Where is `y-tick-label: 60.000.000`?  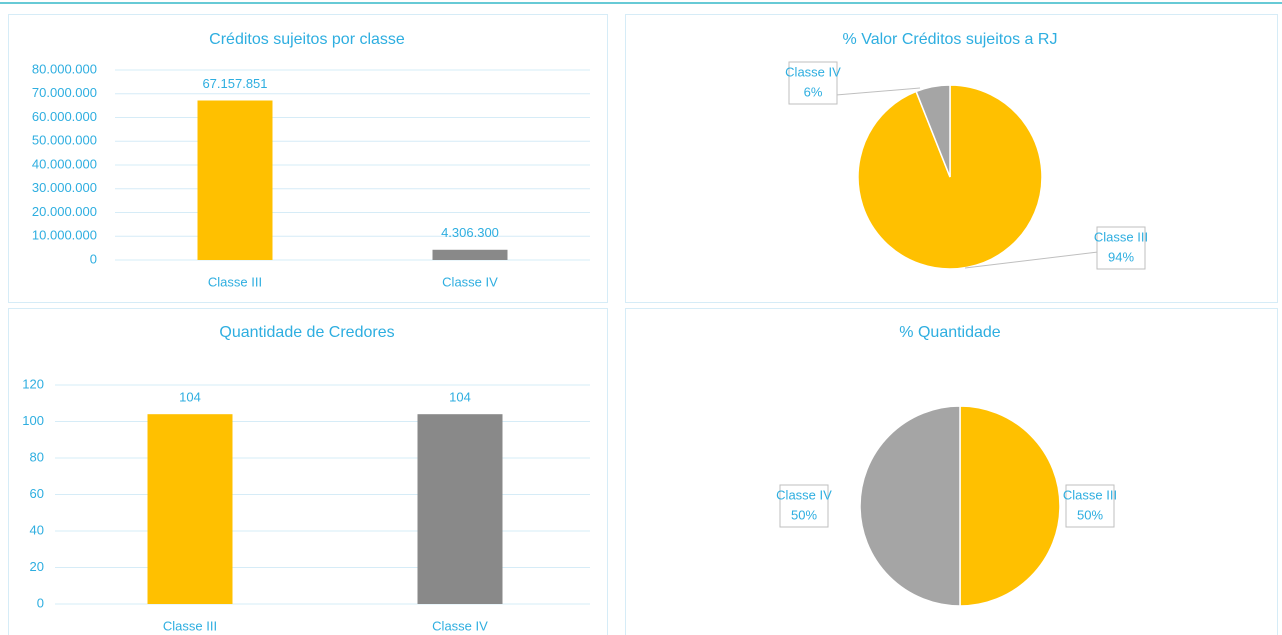
y-tick-label: 60.000.000 is located at coordinates (64, 116).